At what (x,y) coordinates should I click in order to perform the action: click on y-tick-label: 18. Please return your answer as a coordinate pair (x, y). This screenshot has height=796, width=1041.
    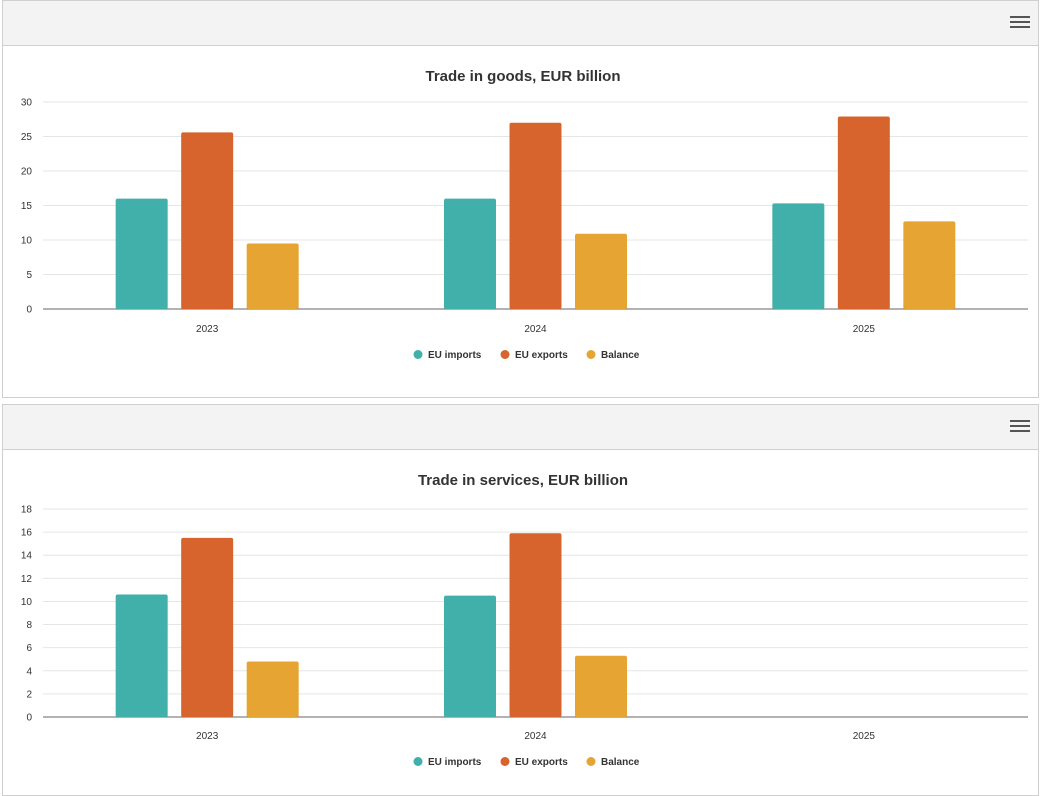
    Looking at the image, I should click on (27, 510).